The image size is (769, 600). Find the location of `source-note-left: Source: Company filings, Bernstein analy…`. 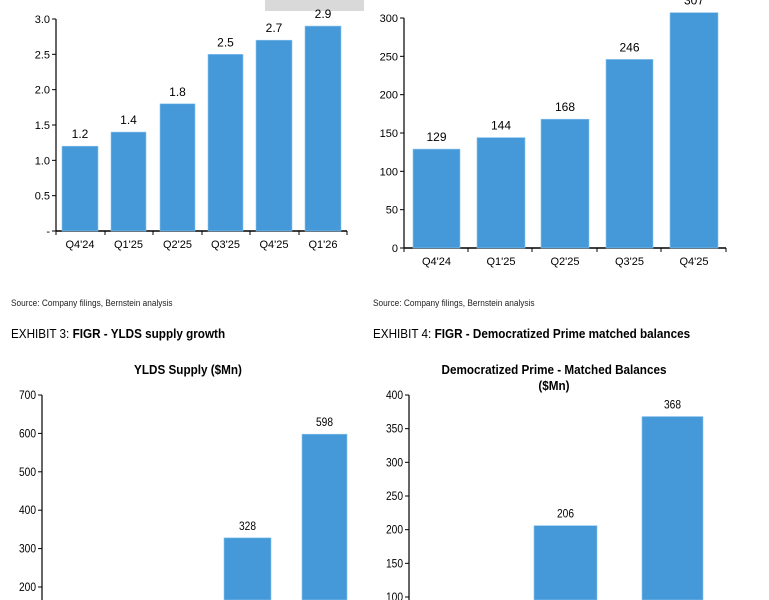

source-note-left: Source: Company filings, Bernstein analy… is located at coordinates (92, 303).